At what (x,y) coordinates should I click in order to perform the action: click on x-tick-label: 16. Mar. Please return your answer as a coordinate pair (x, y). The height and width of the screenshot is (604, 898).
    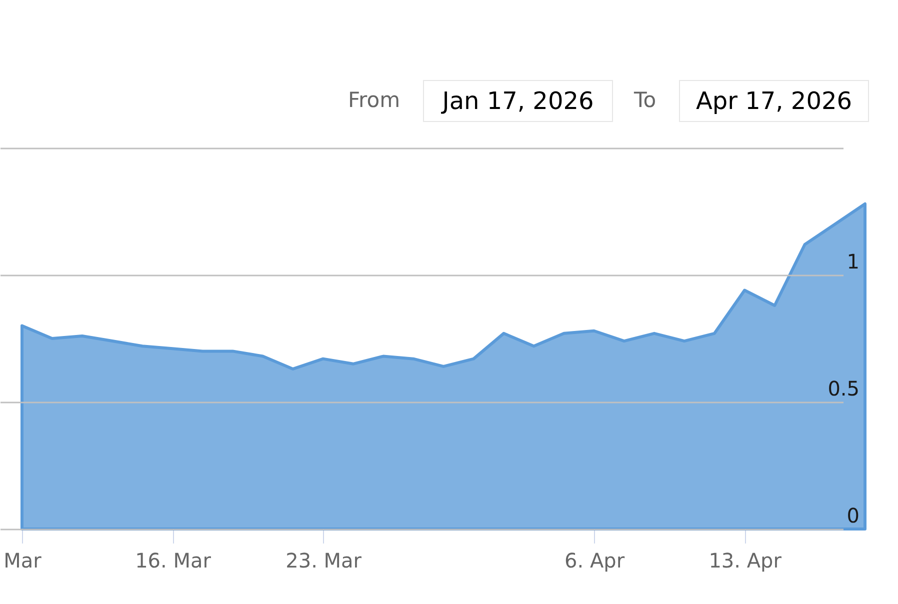
    Looking at the image, I should click on (173, 560).